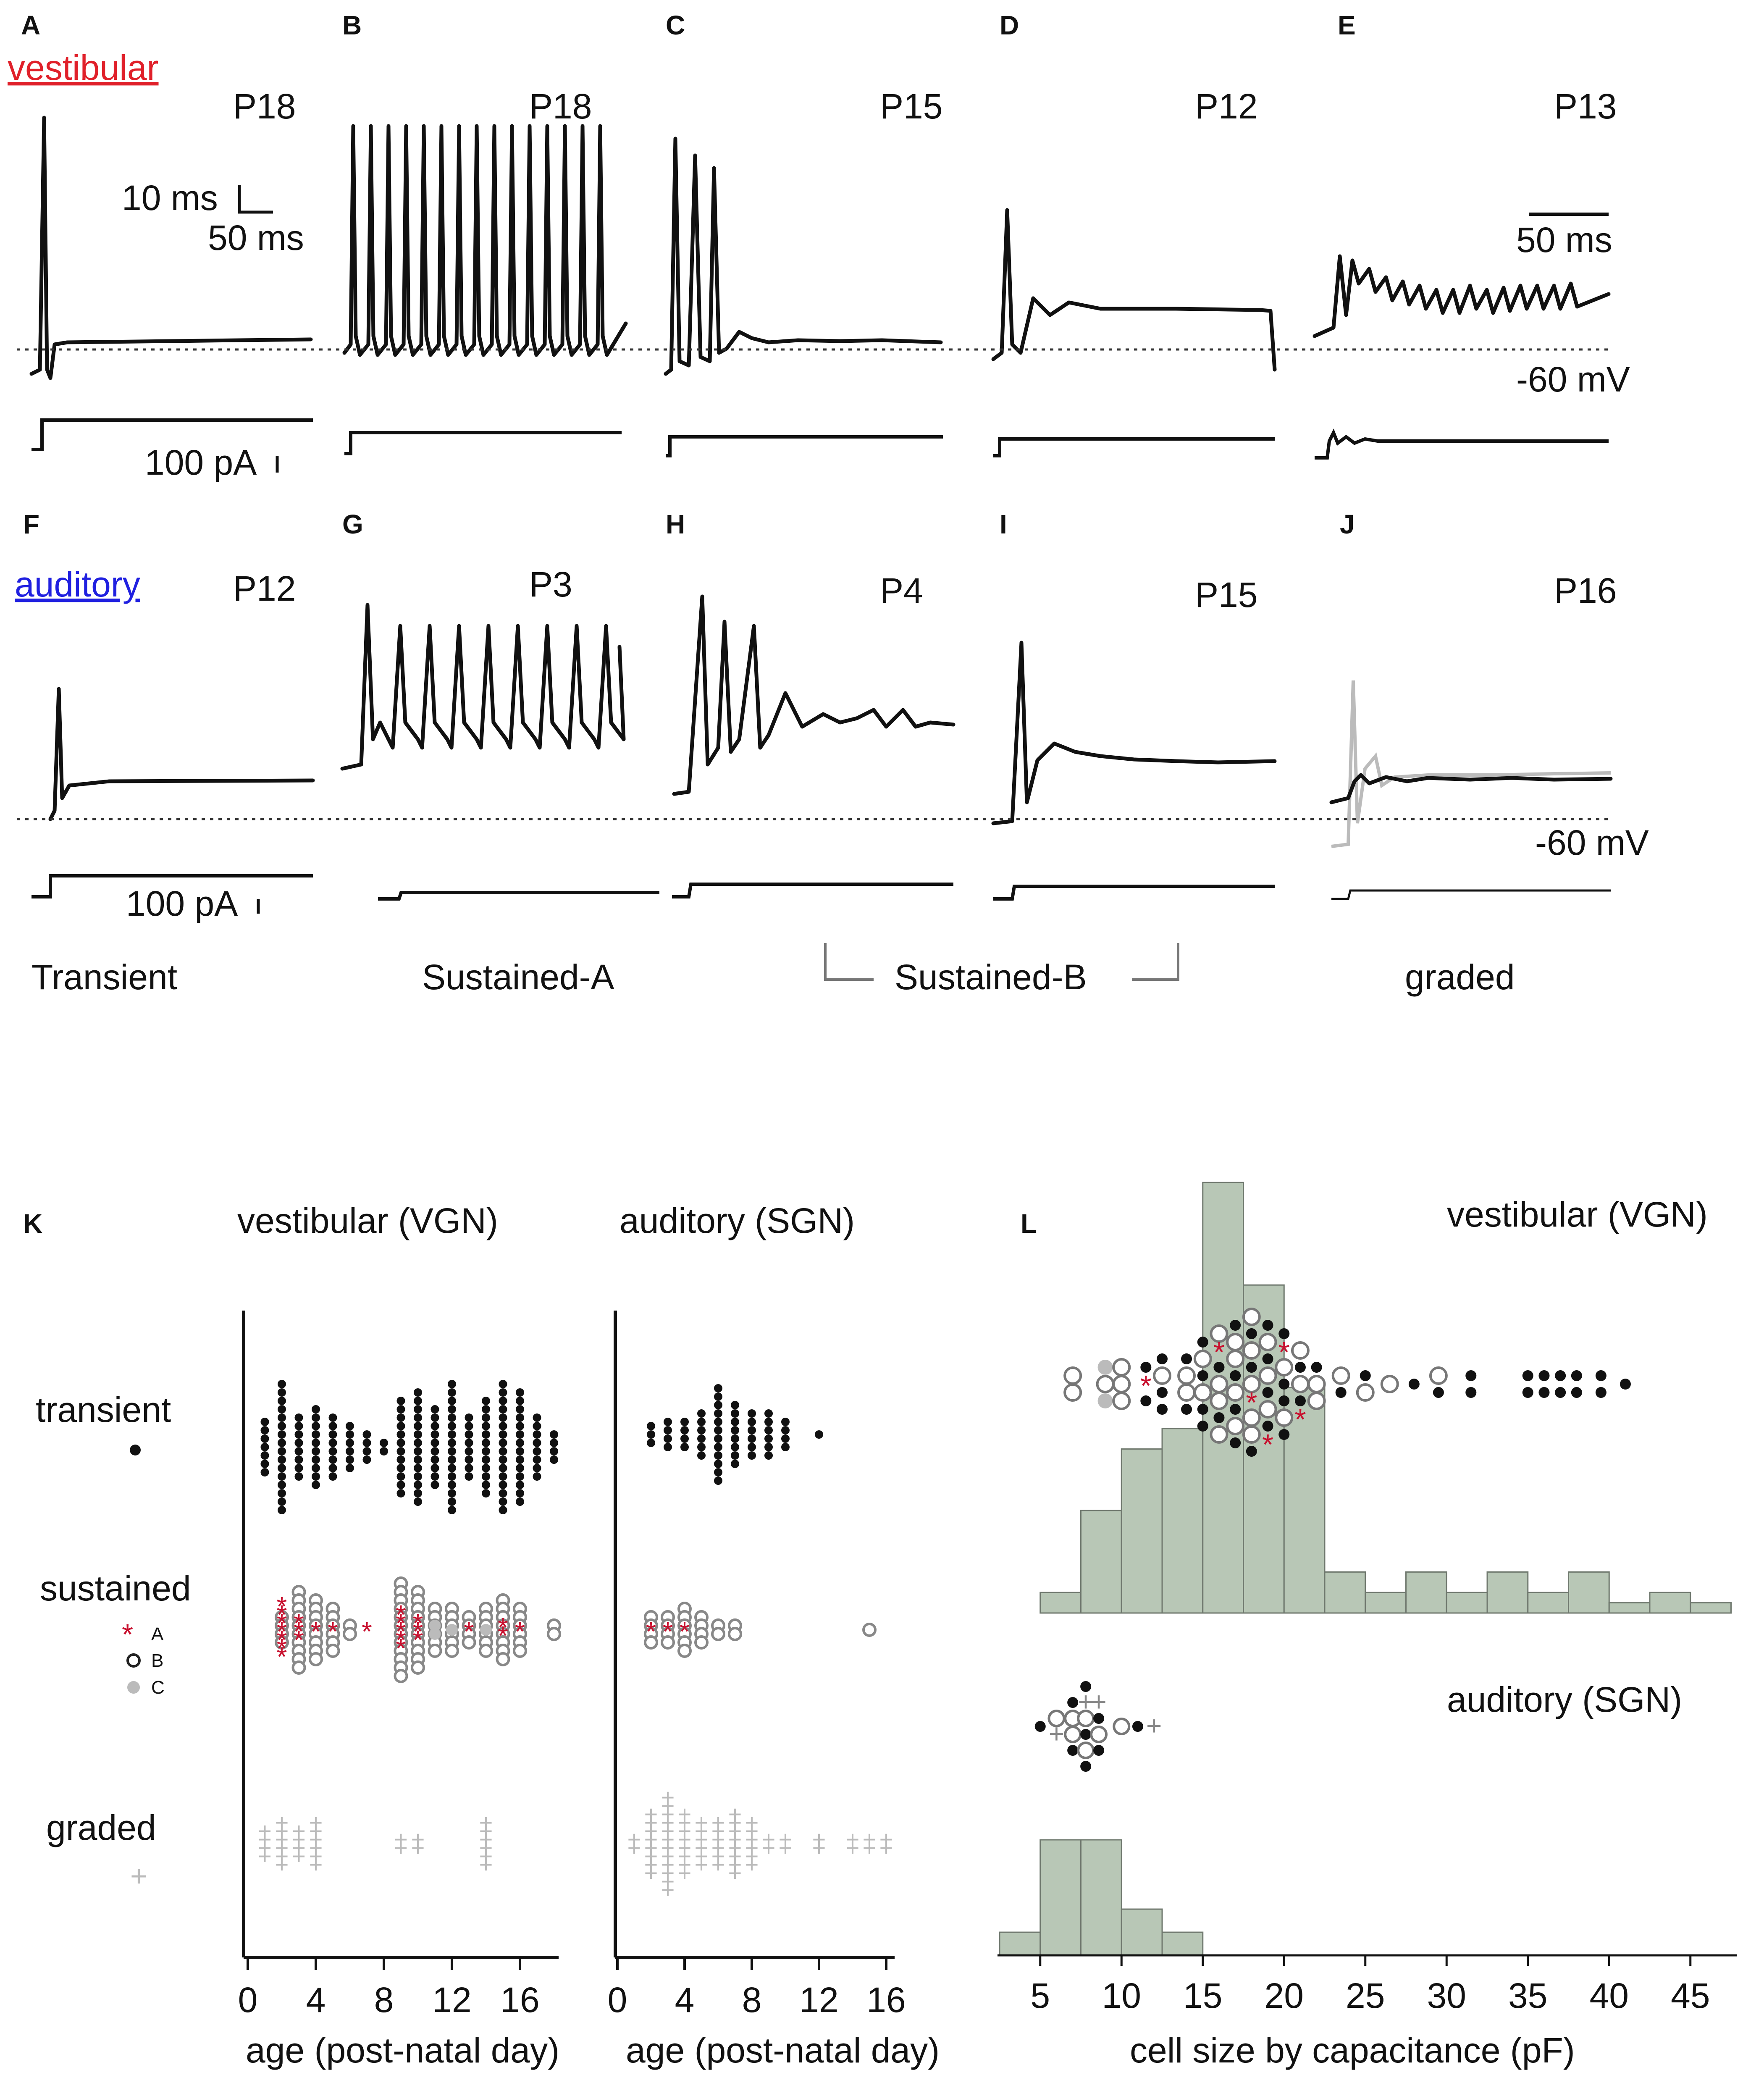 This screenshot has height=2078, width=1764. I want to click on legend-star-symbol: *, so click(127, 1634).